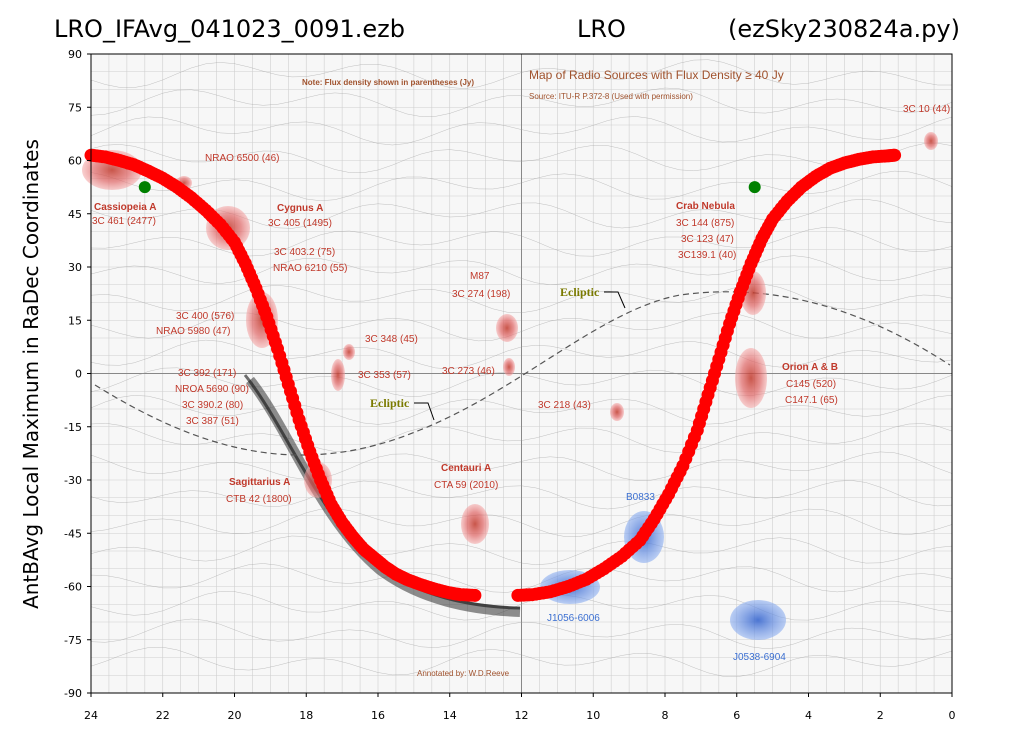  Describe the element at coordinates (235, 715) in the screenshot. I see `x-tick-label: 20` at that location.